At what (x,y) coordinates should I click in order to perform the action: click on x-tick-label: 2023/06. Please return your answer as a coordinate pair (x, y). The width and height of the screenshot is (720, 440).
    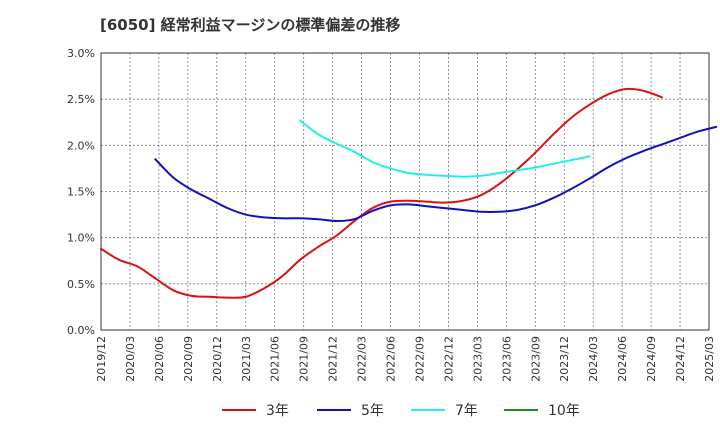
    Looking at the image, I should click on (506, 359).